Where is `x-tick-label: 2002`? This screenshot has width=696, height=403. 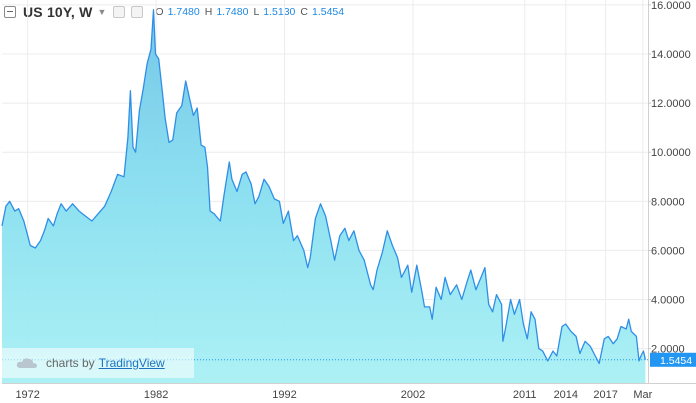 x-tick-label: 2002 is located at coordinates (413, 395).